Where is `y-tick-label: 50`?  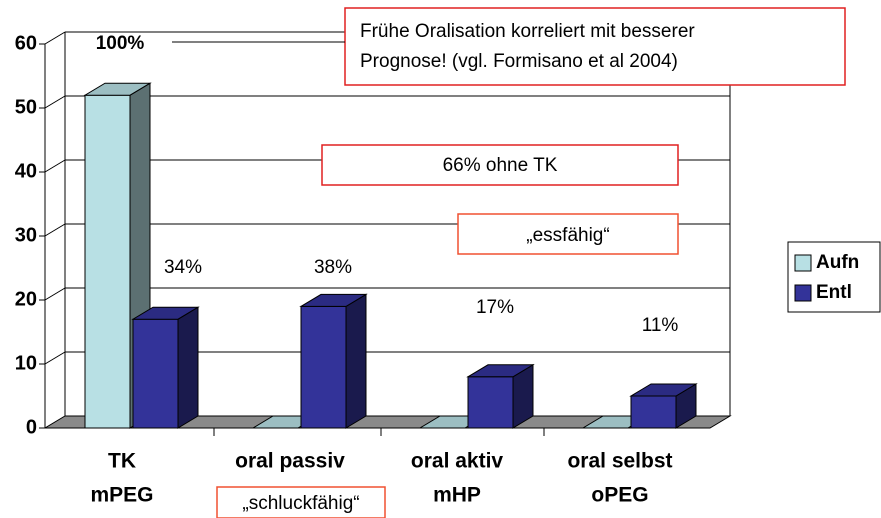
y-tick-label: 50 is located at coordinates (26, 107).